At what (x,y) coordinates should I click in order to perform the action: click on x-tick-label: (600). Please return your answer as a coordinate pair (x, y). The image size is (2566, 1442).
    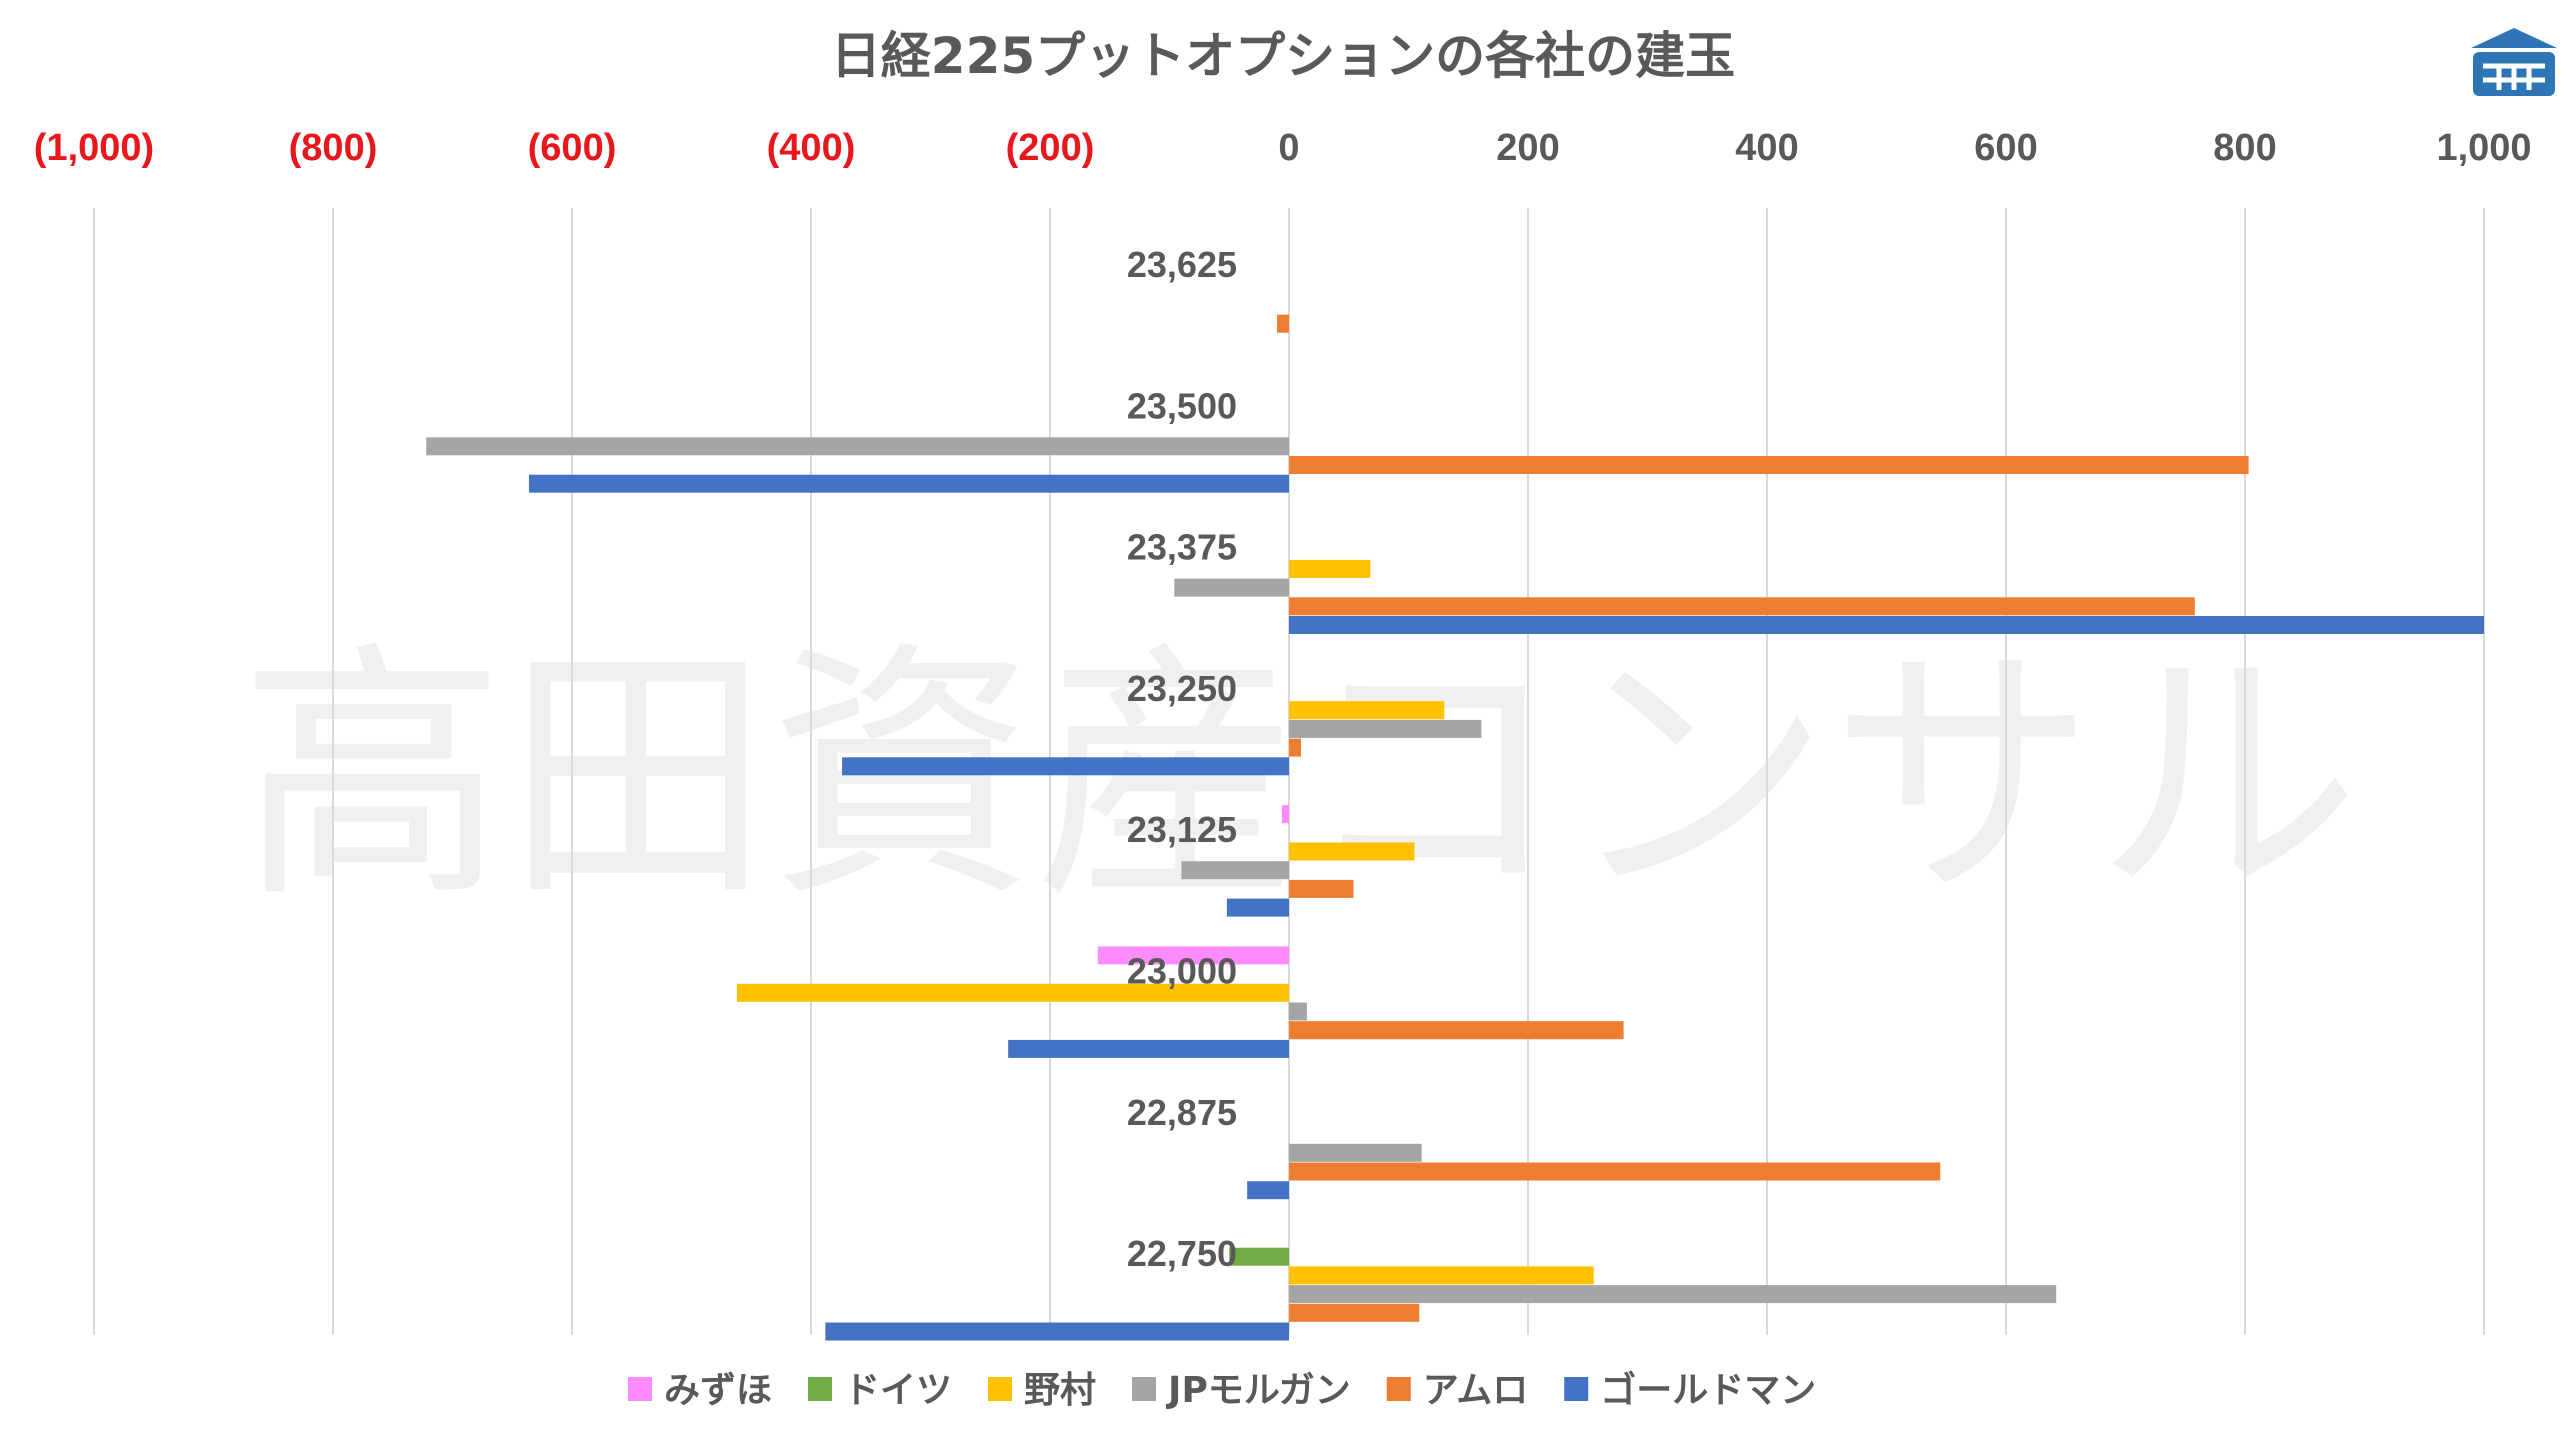
    Looking at the image, I should click on (572, 148).